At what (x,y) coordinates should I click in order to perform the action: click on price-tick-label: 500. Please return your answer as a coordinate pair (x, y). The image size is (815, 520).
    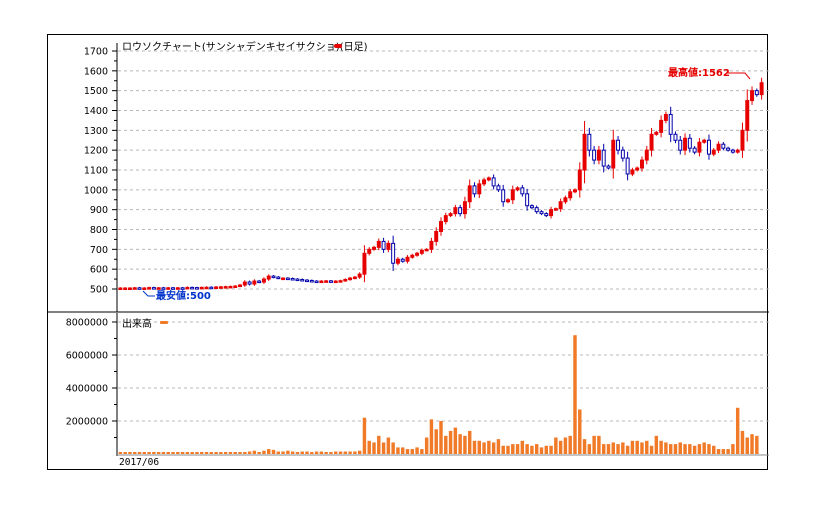
    Looking at the image, I should click on (99, 290).